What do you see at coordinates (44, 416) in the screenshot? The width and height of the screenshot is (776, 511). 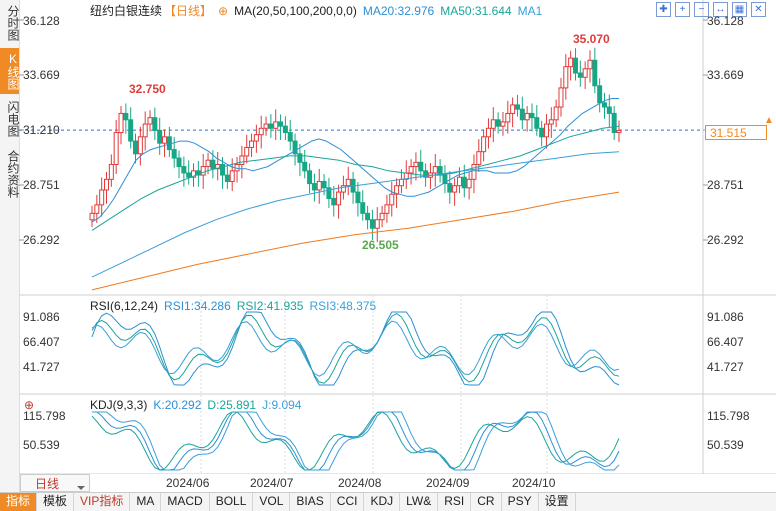 I see `kdj-axis-label-left: 115.798` at bounding box center [44, 416].